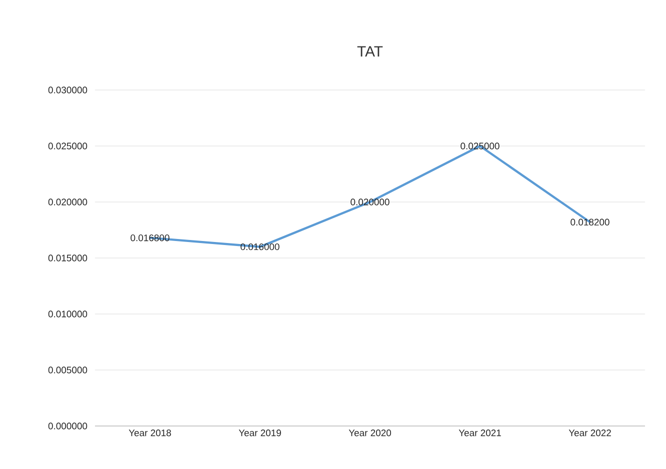 Image resolution: width=666 pixels, height=469 pixels. I want to click on y-tick-label: 0.020000, so click(68, 202).